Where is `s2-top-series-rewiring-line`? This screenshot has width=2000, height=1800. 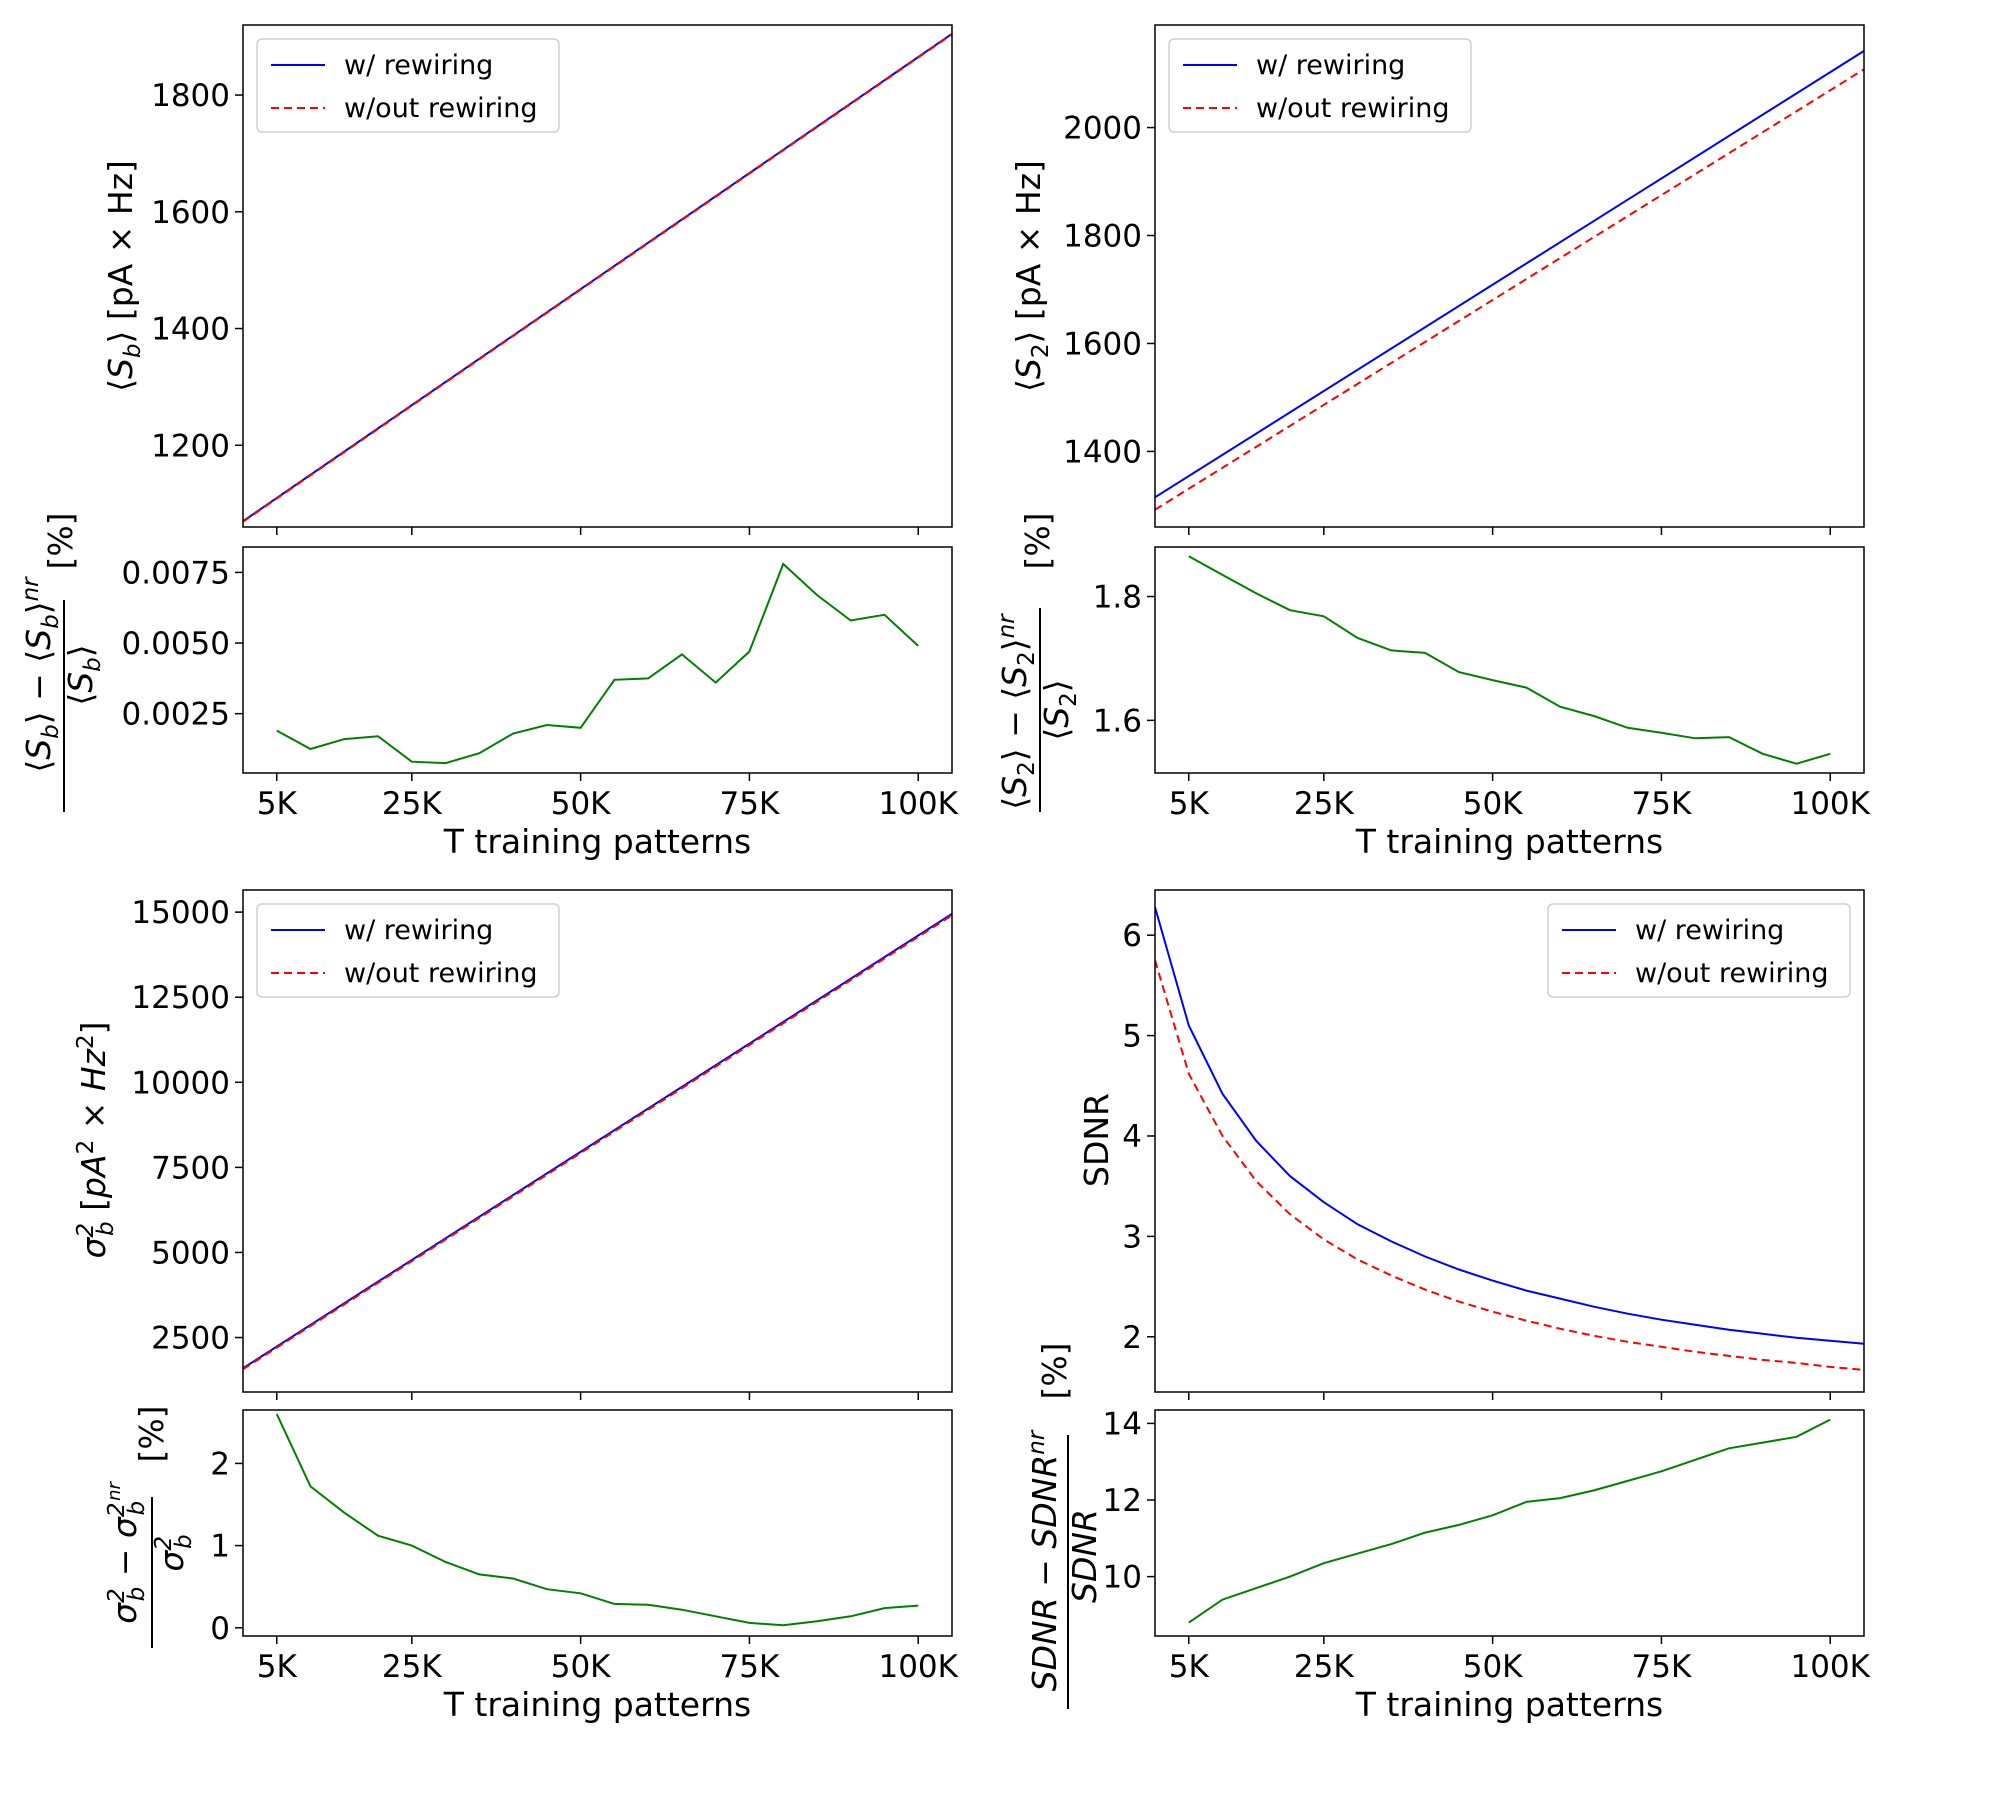 s2-top-series-rewiring-line is located at coordinates (1509, 274).